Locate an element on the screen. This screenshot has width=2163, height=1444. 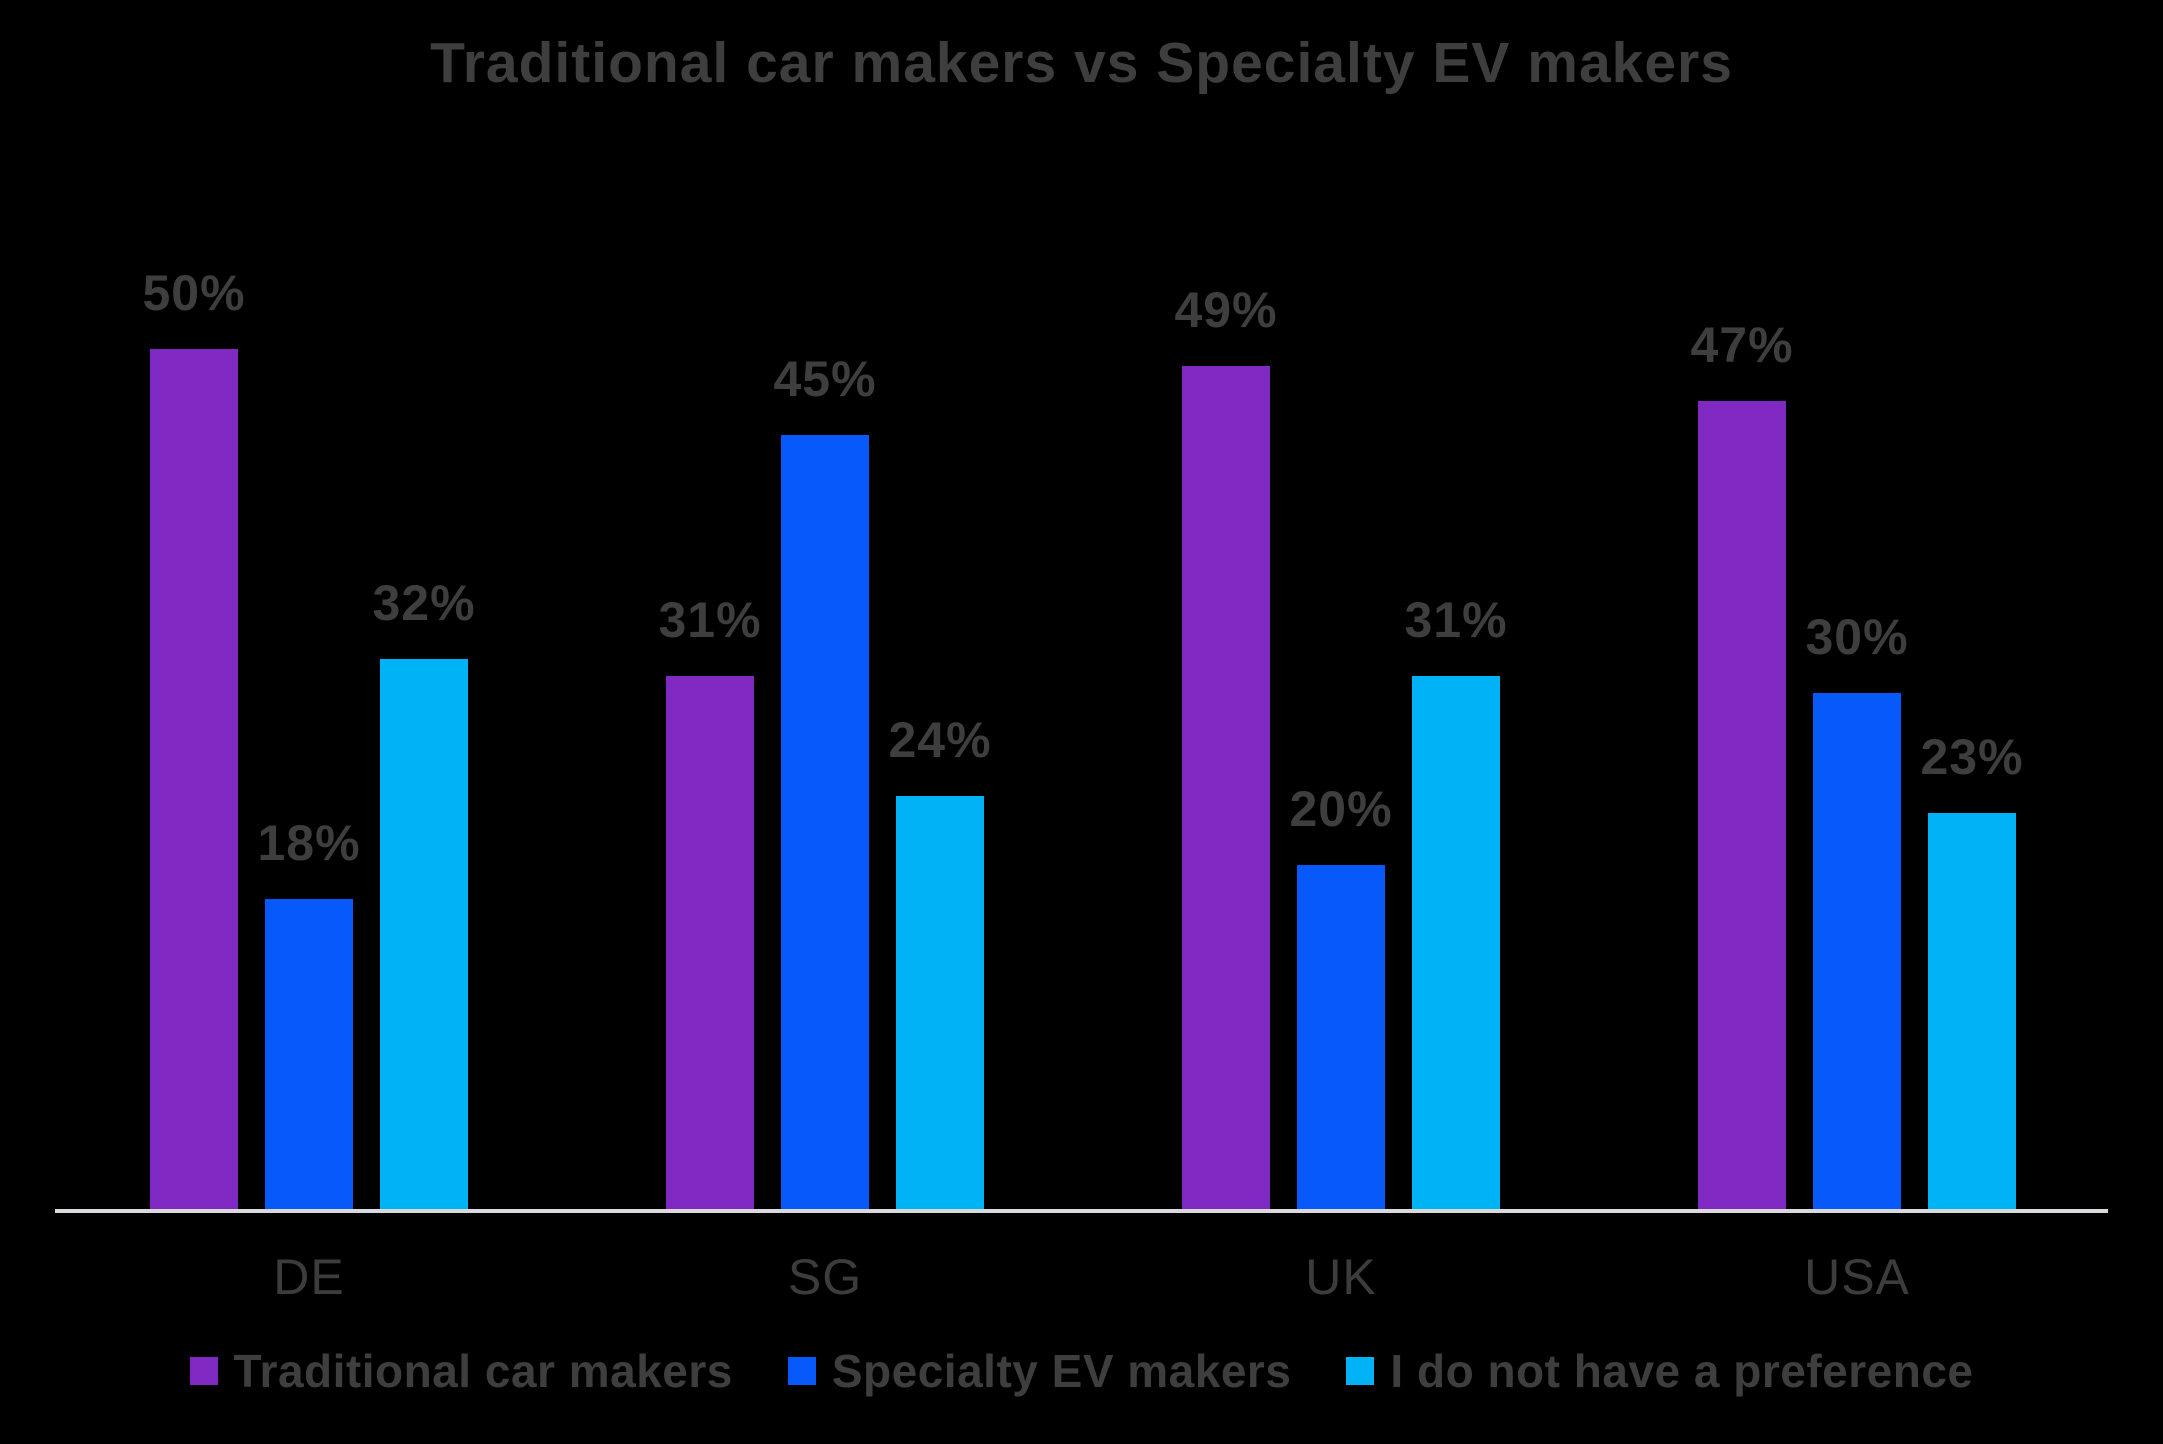
bar-usa-specialty-ev-makers is located at coordinates (1857, 951).